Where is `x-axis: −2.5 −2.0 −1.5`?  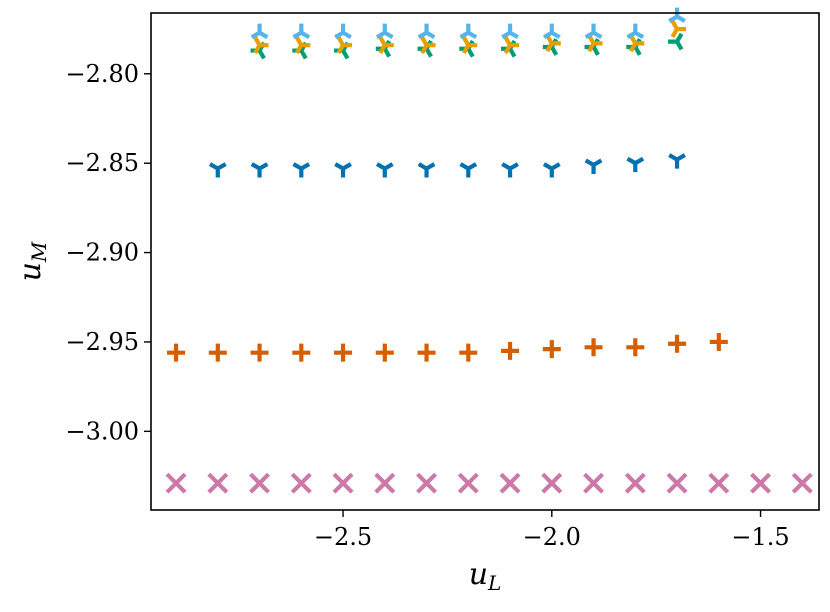 x-axis: −2.5 −2.0 −1.5 is located at coordinates (552, 530).